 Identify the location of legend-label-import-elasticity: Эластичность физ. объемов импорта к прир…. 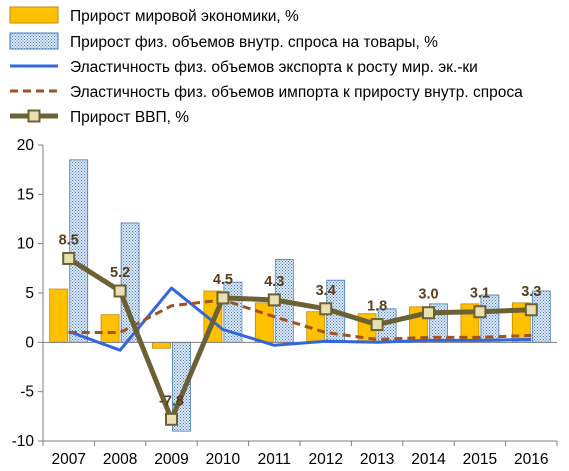
(296, 92).